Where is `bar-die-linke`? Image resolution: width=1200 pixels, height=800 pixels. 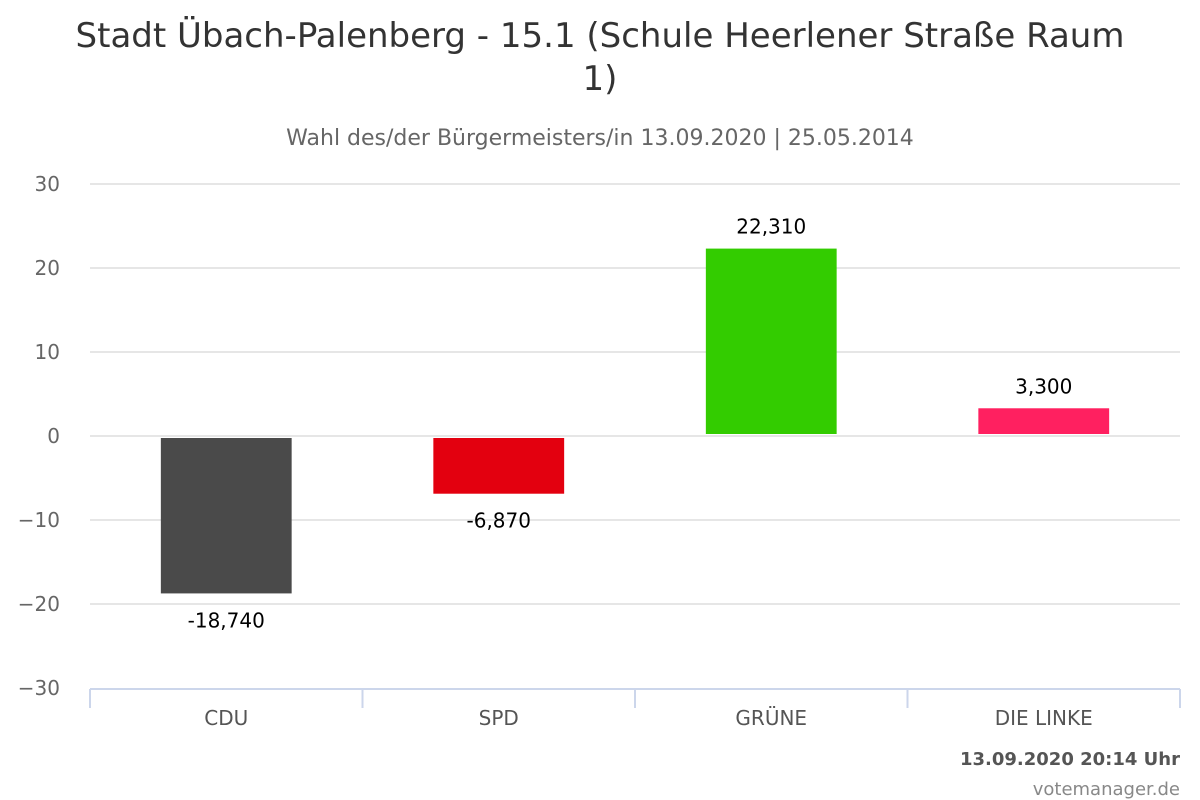
bar-die-linke is located at coordinates (1044, 421).